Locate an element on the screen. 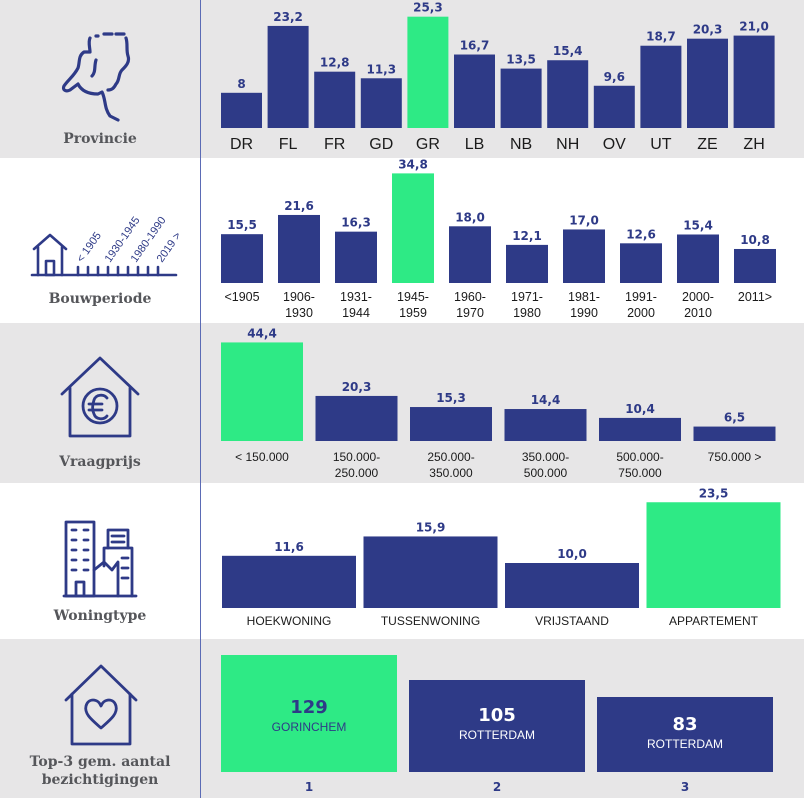  category-label: 750.000 is located at coordinates (640, 473).